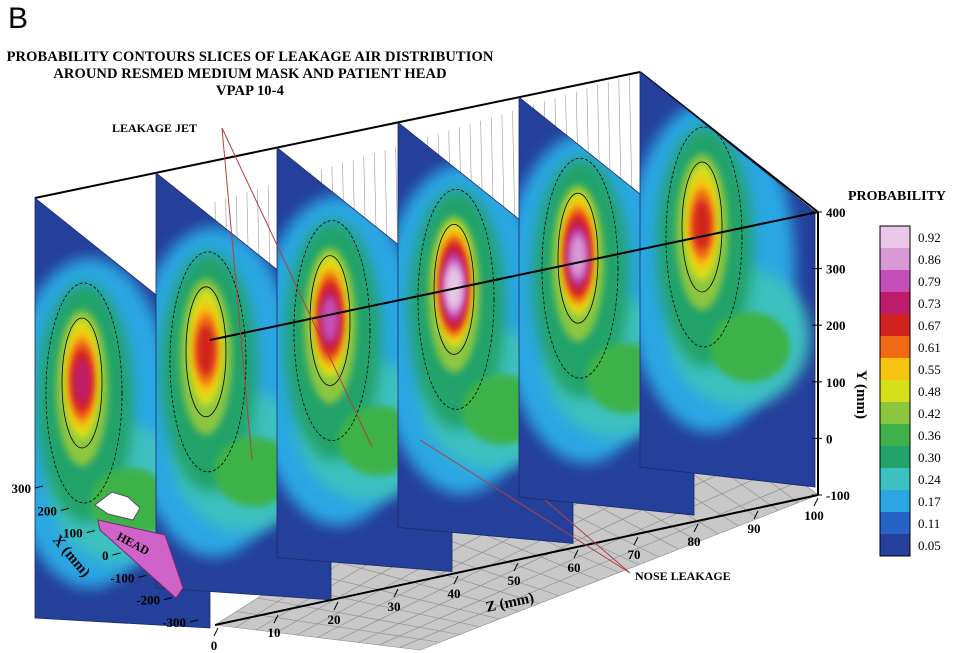  What do you see at coordinates (18, 18) in the screenshot?
I see `panel-label: B` at bounding box center [18, 18].